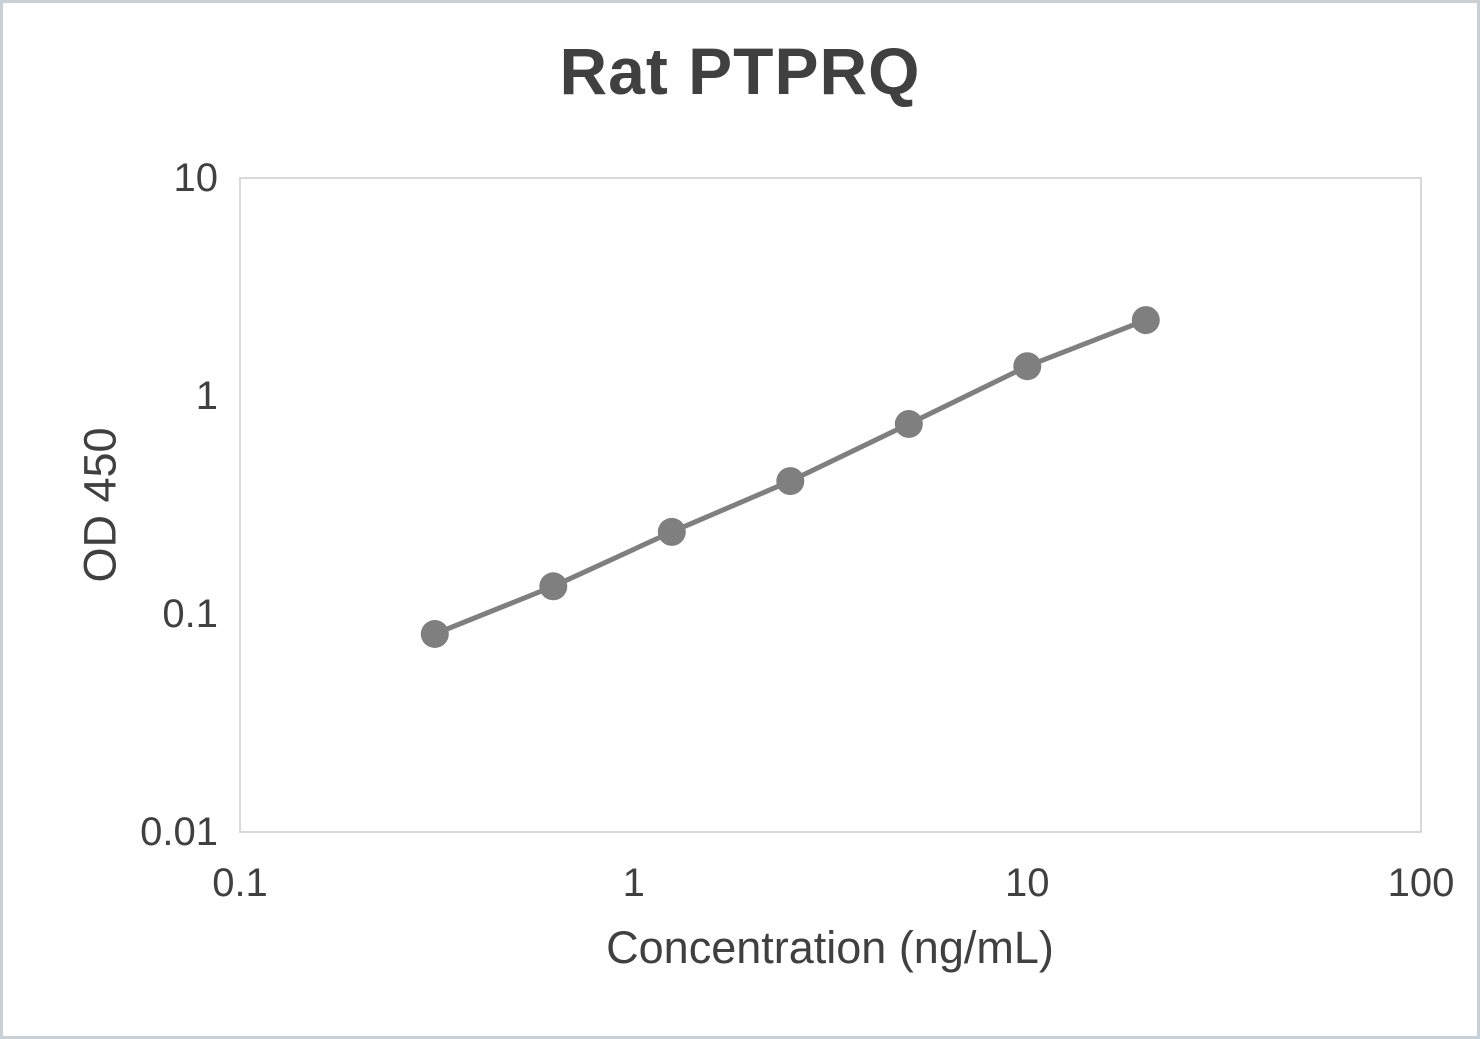 Image resolution: width=1480 pixels, height=1039 pixels. I want to click on x-tick-label: 10, so click(1027, 883).